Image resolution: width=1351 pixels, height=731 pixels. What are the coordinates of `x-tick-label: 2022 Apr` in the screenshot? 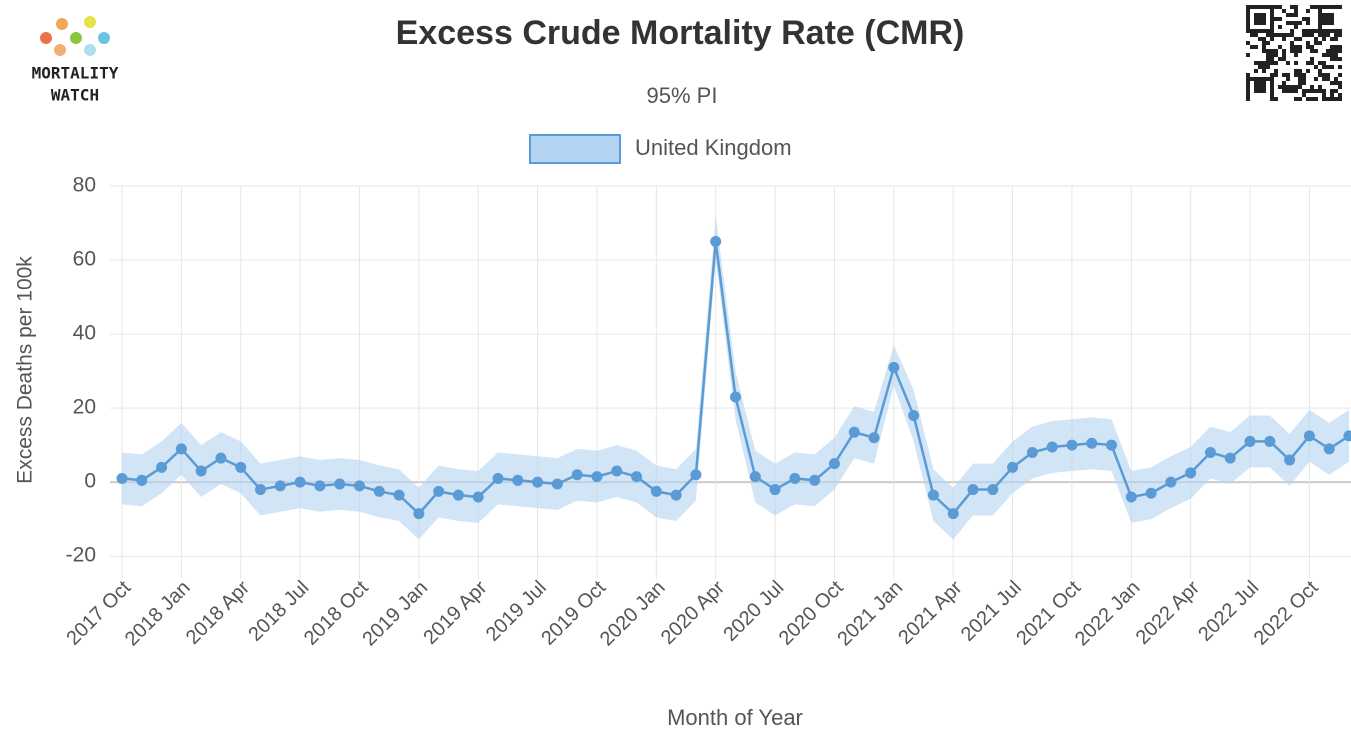 It's located at (1168, 612).